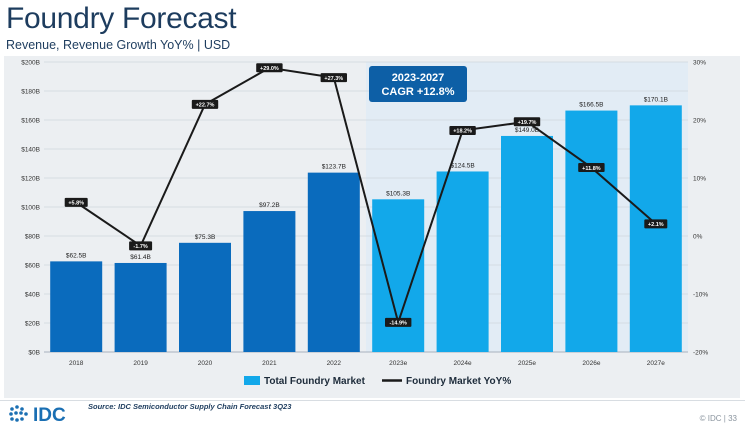 This screenshot has width=745, height=428. What do you see at coordinates (30, 121) in the screenshot?
I see `y-left-tick-label: $160B` at bounding box center [30, 121].